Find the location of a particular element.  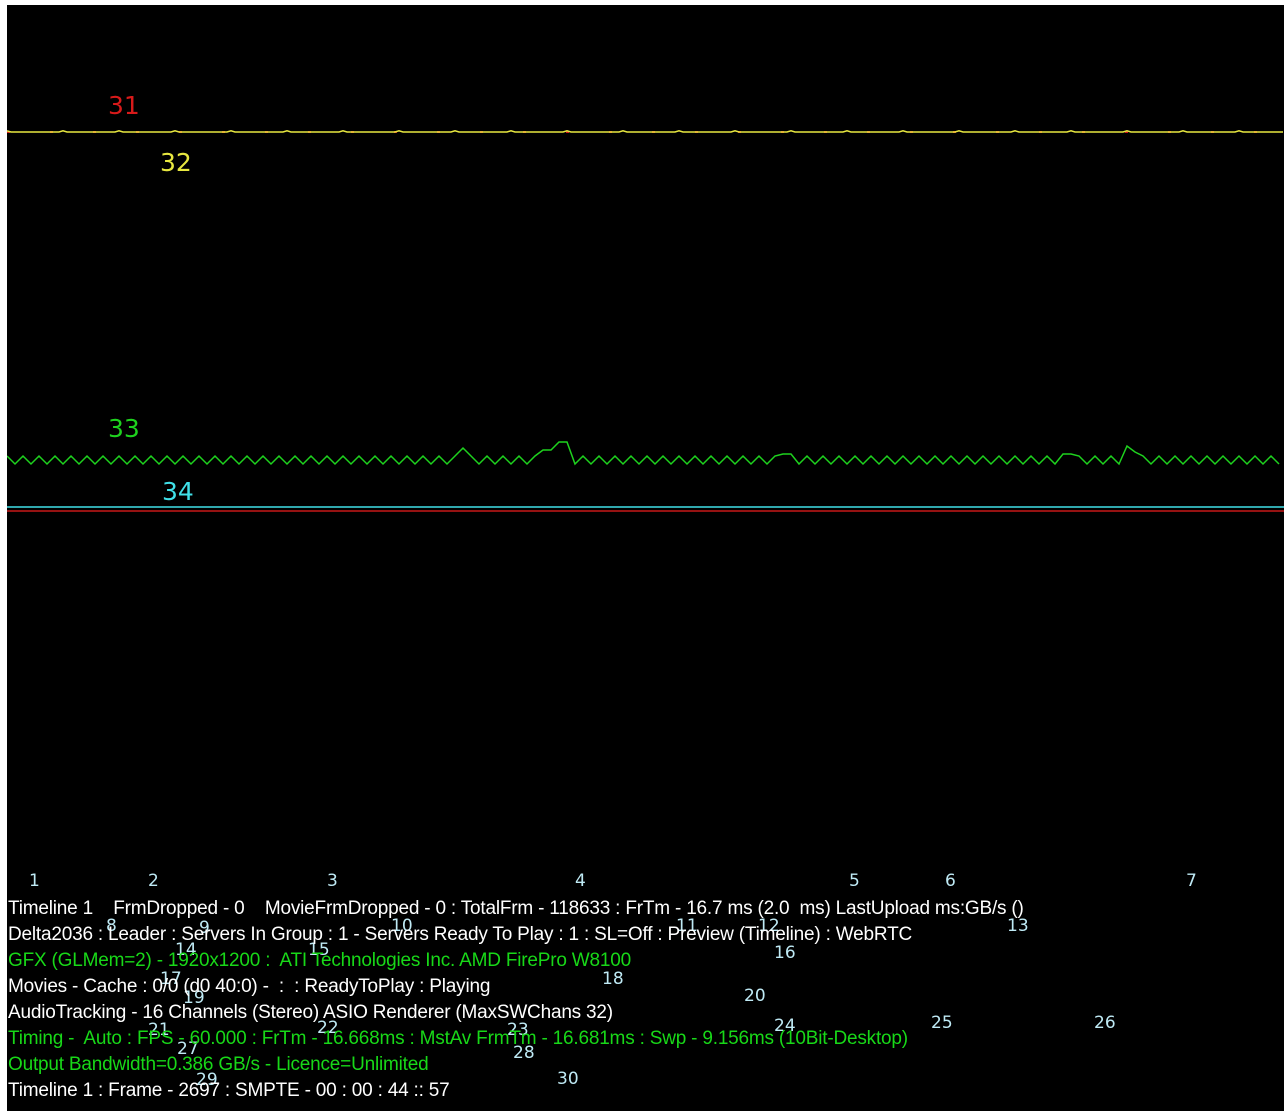

marker-13: 13 is located at coordinates (1018, 926).